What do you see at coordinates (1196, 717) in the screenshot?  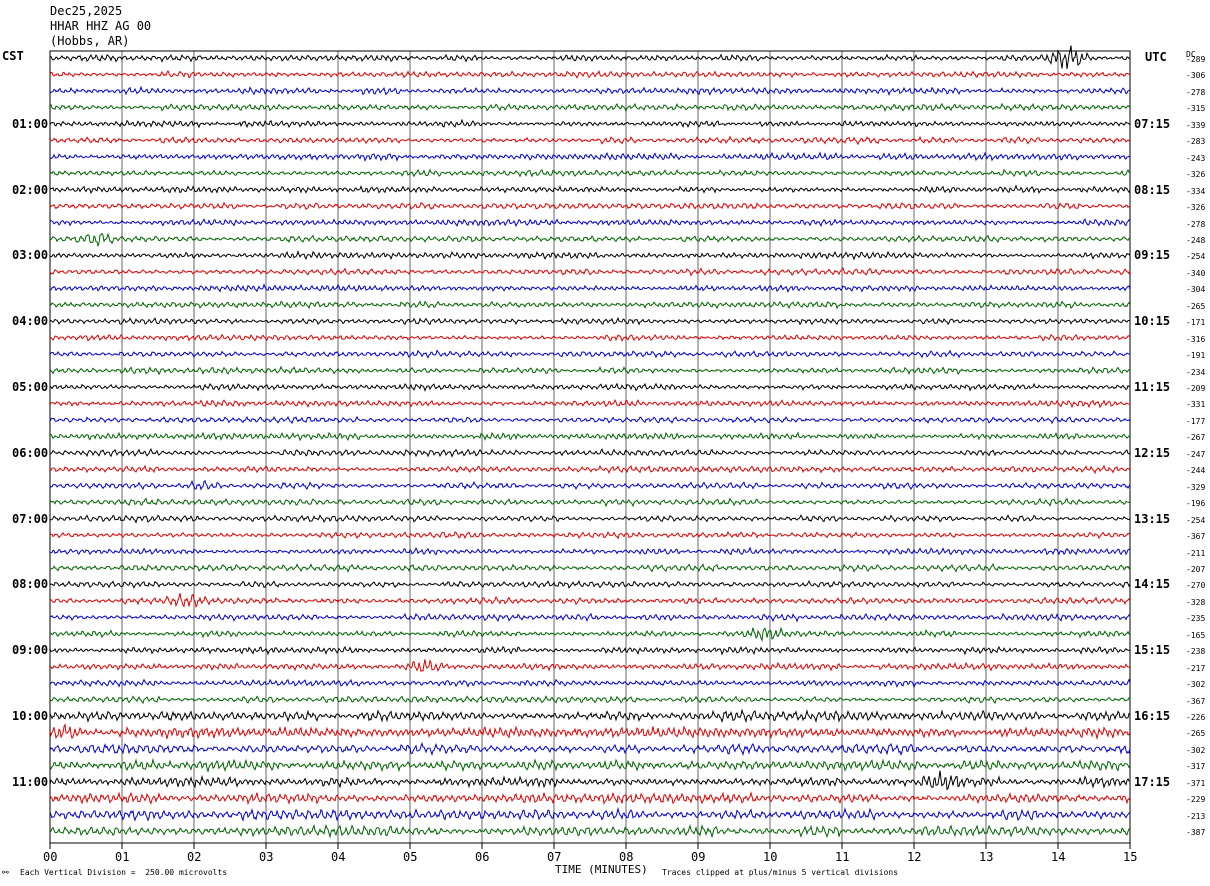 I see `dc-offset: -226` at bounding box center [1196, 717].